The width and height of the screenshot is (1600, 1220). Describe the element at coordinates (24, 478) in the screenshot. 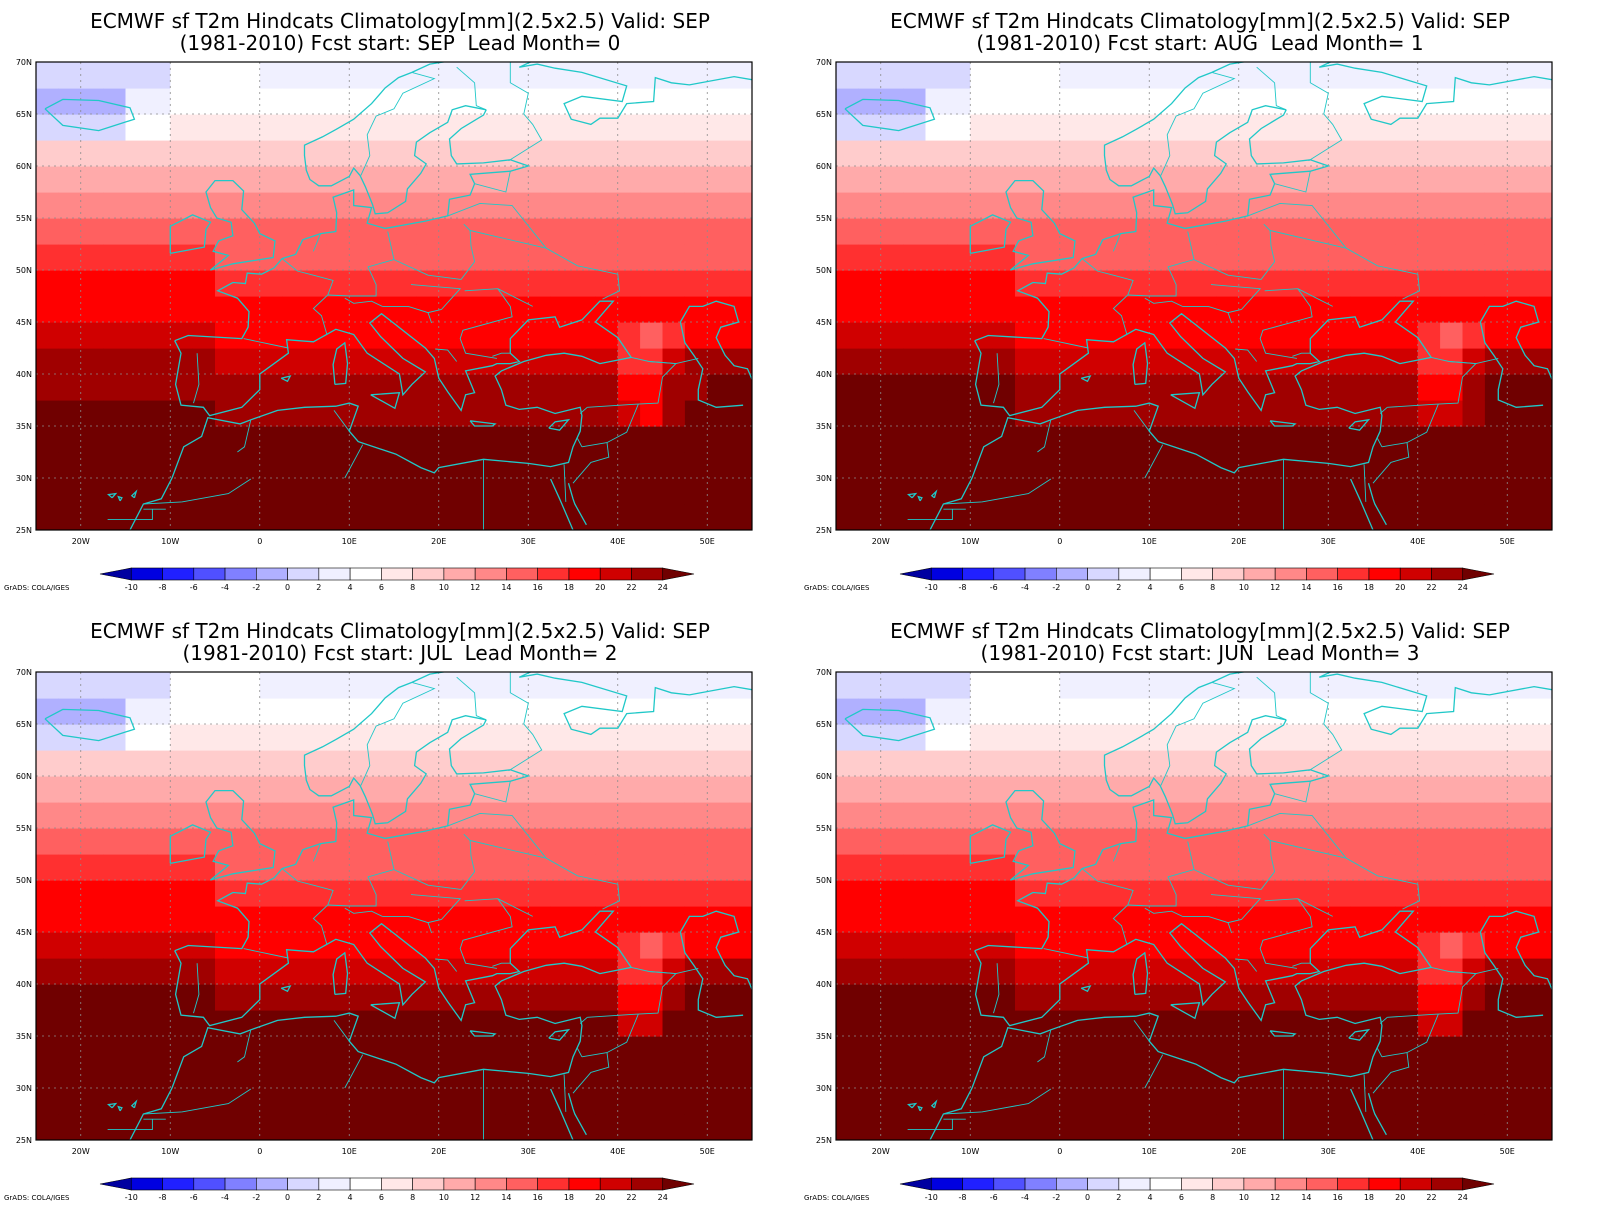

I see `lat-tick-label: 30N` at that location.